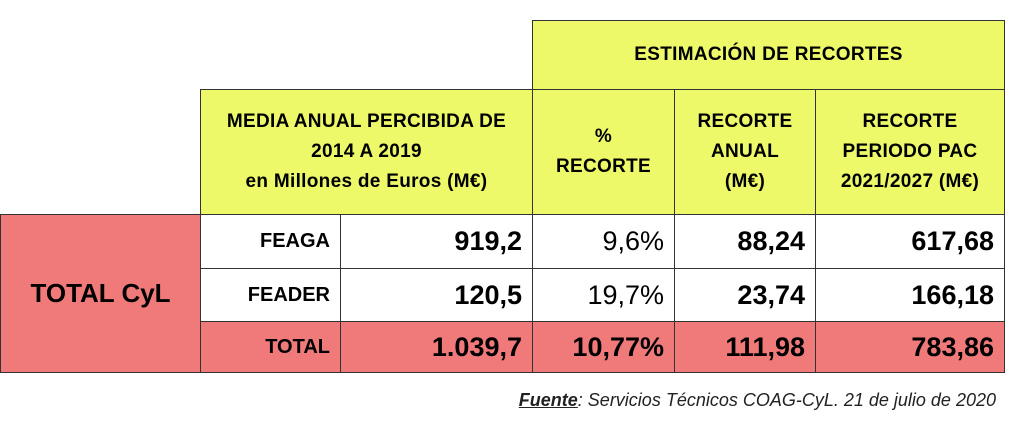 The image size is (1024, 429). What do you see at coordinates (910, 295) in the screenshot?
I see `cell-feader-periodo: 166,18` at bounding box center [910, 295].